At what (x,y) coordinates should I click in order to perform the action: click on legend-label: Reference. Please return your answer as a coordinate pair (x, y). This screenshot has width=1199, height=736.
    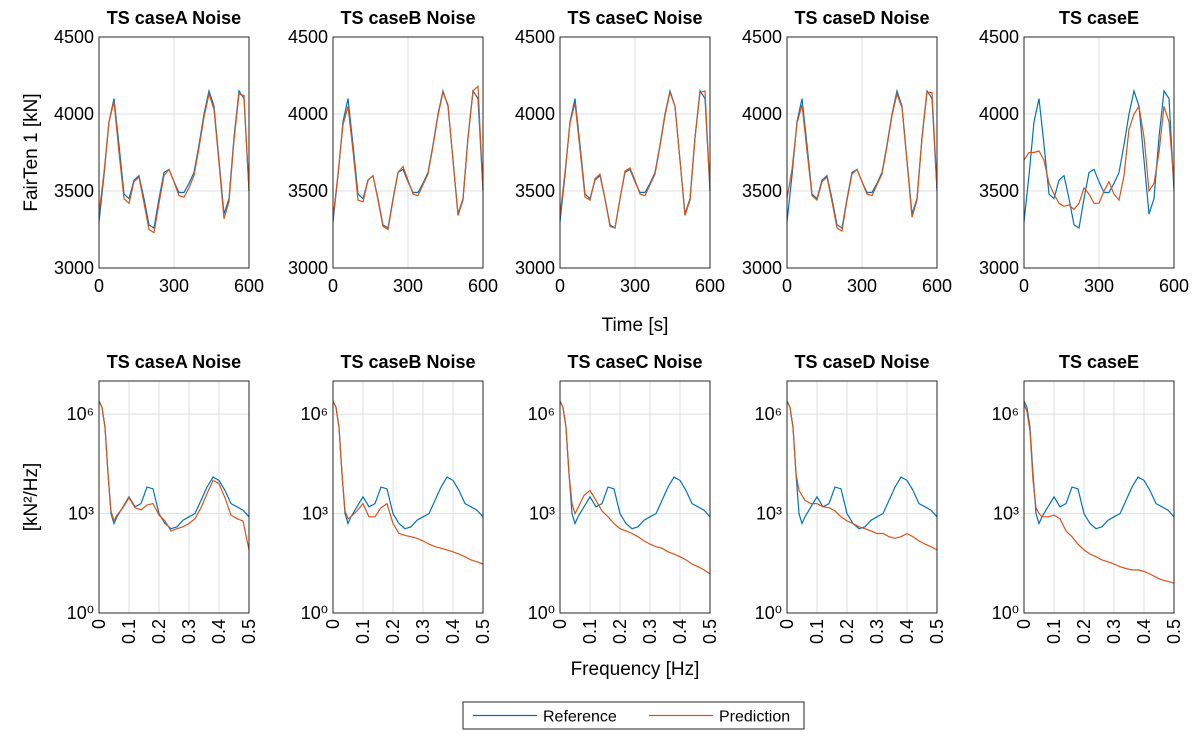
    Looking at the image, I should click on (580, 717).